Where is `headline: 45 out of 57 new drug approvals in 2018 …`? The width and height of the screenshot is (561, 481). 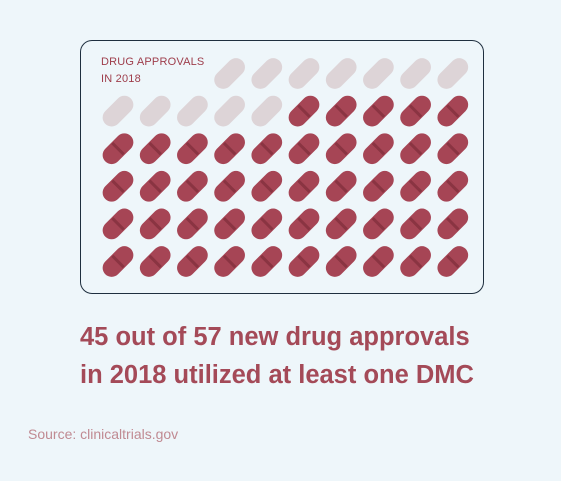
headline: 45 out of 57 new drug approvals in 2018 … is located at coordinates (315, 356).